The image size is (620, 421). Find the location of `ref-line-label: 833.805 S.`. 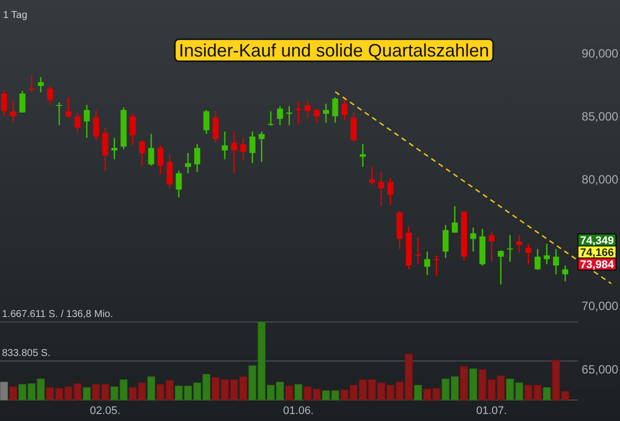

ref-line-label: 833.805 S. is located at coordinates (26, 353).